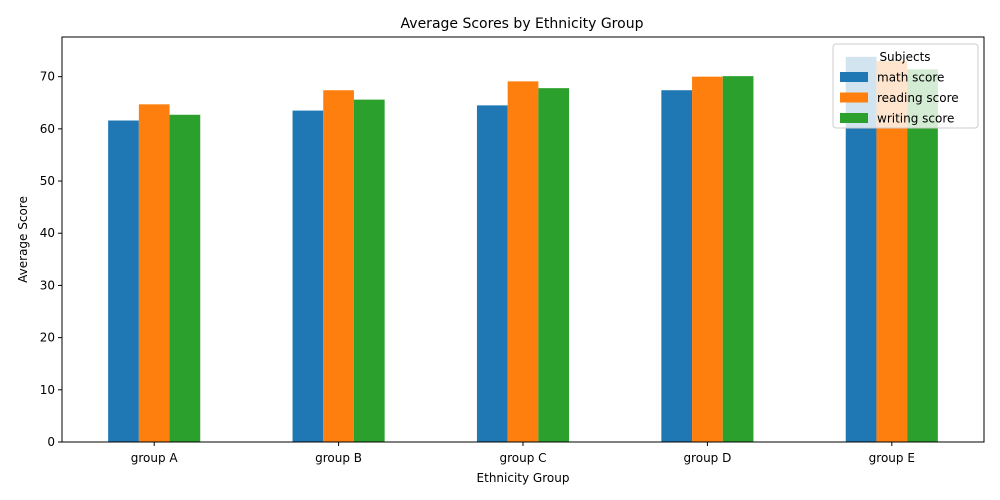  What do you see at coordinates (185, 278) in the screenshot?
I see `bar-writing-score-group-A` at bounding box center [185, 278].